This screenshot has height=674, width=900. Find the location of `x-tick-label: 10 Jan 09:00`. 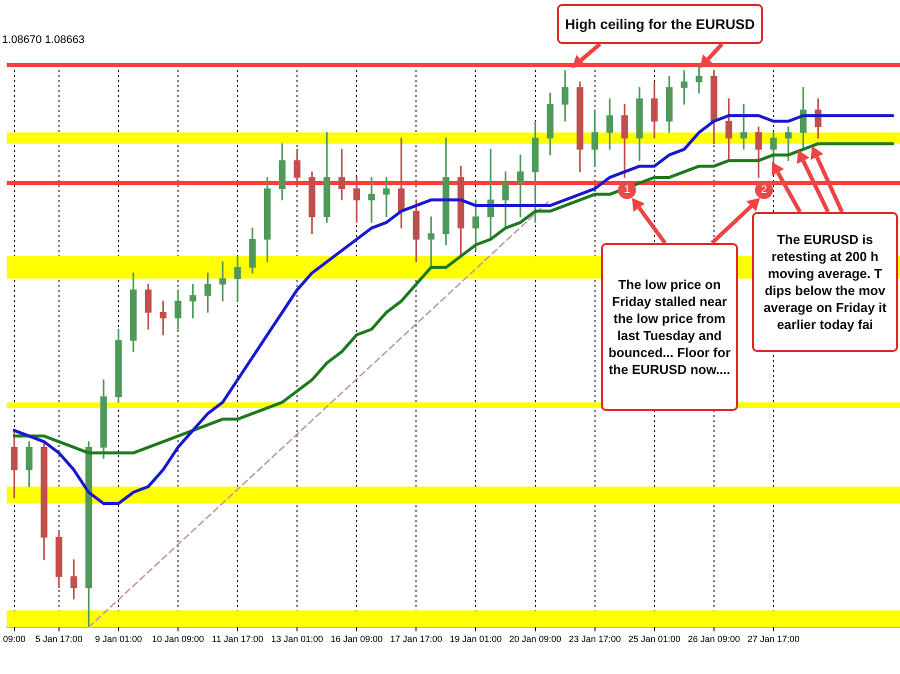

x-tick-label: 10 Jan 09:00 is located at coordinates (178, 639).